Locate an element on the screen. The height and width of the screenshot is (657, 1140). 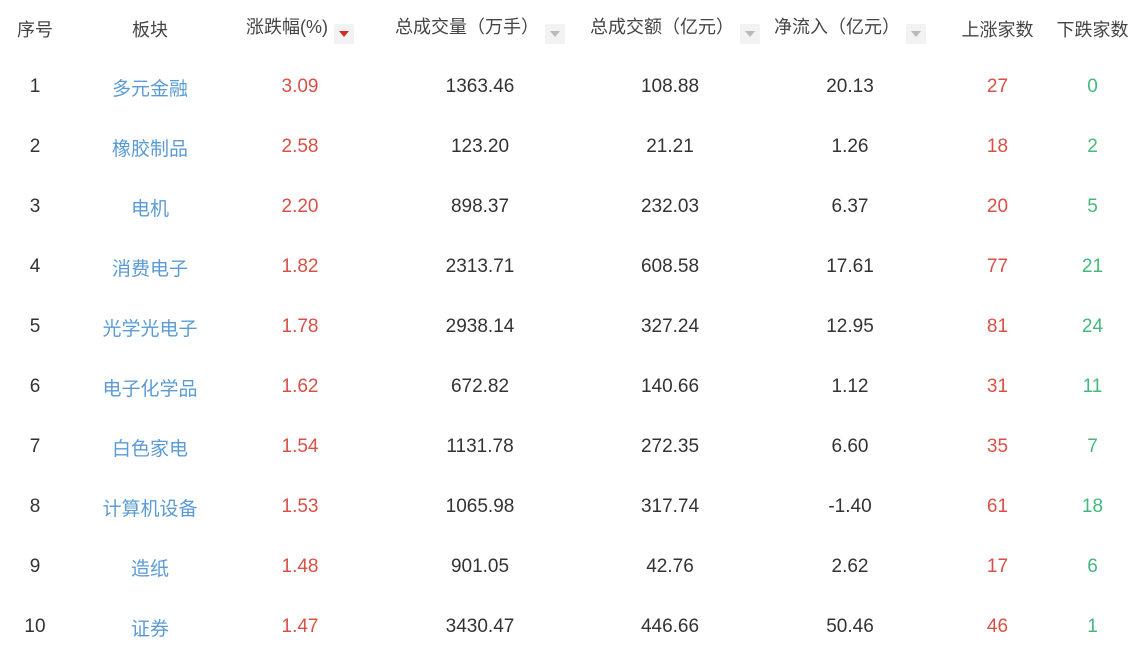
falling-count: 5 is located at coordinates (1092, 206).